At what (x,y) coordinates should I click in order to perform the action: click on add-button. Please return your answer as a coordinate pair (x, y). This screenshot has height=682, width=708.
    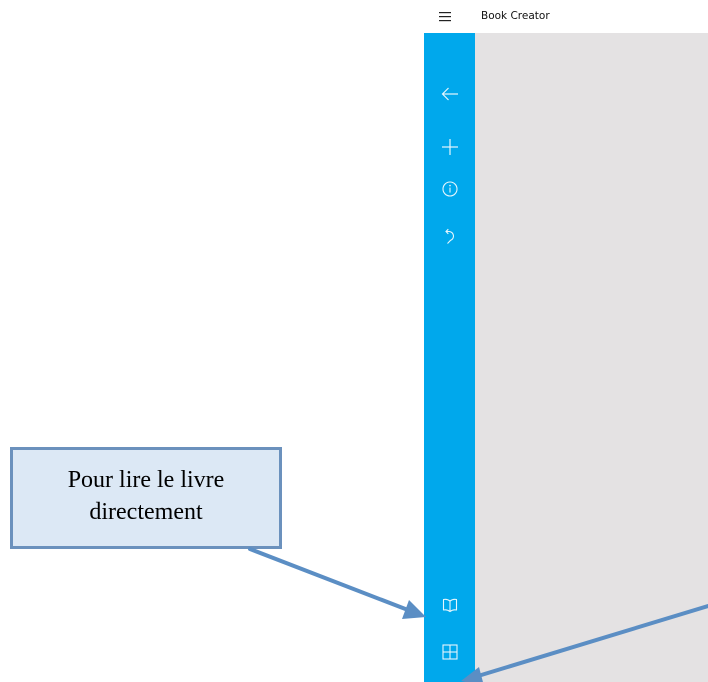
    Looking at the image, I should click on (449, 147).